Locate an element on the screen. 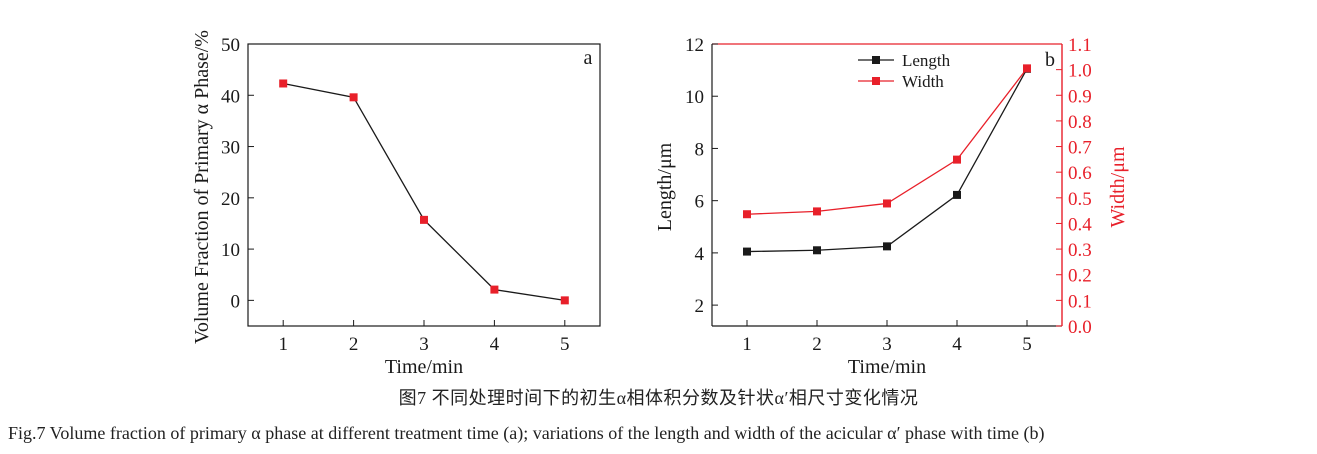 This screenshot has width=1317, height=454. y2-tick-label-b: 0.5 is located at coordinates (1080, 199).